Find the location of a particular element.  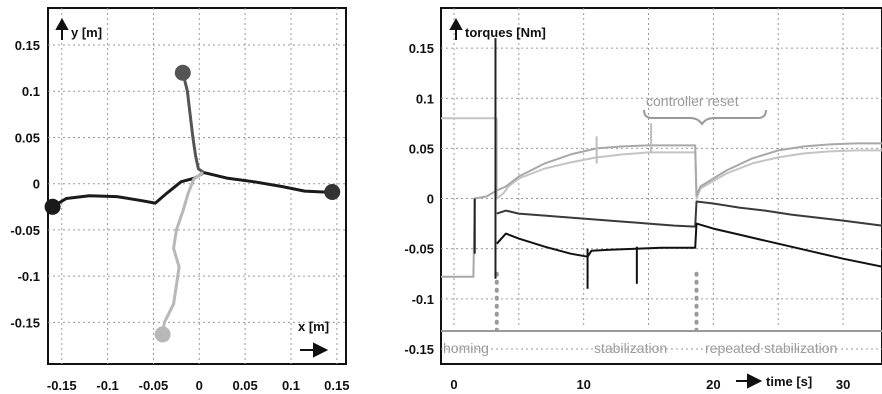

left-series-2-line is located at coordinates (182, 253).